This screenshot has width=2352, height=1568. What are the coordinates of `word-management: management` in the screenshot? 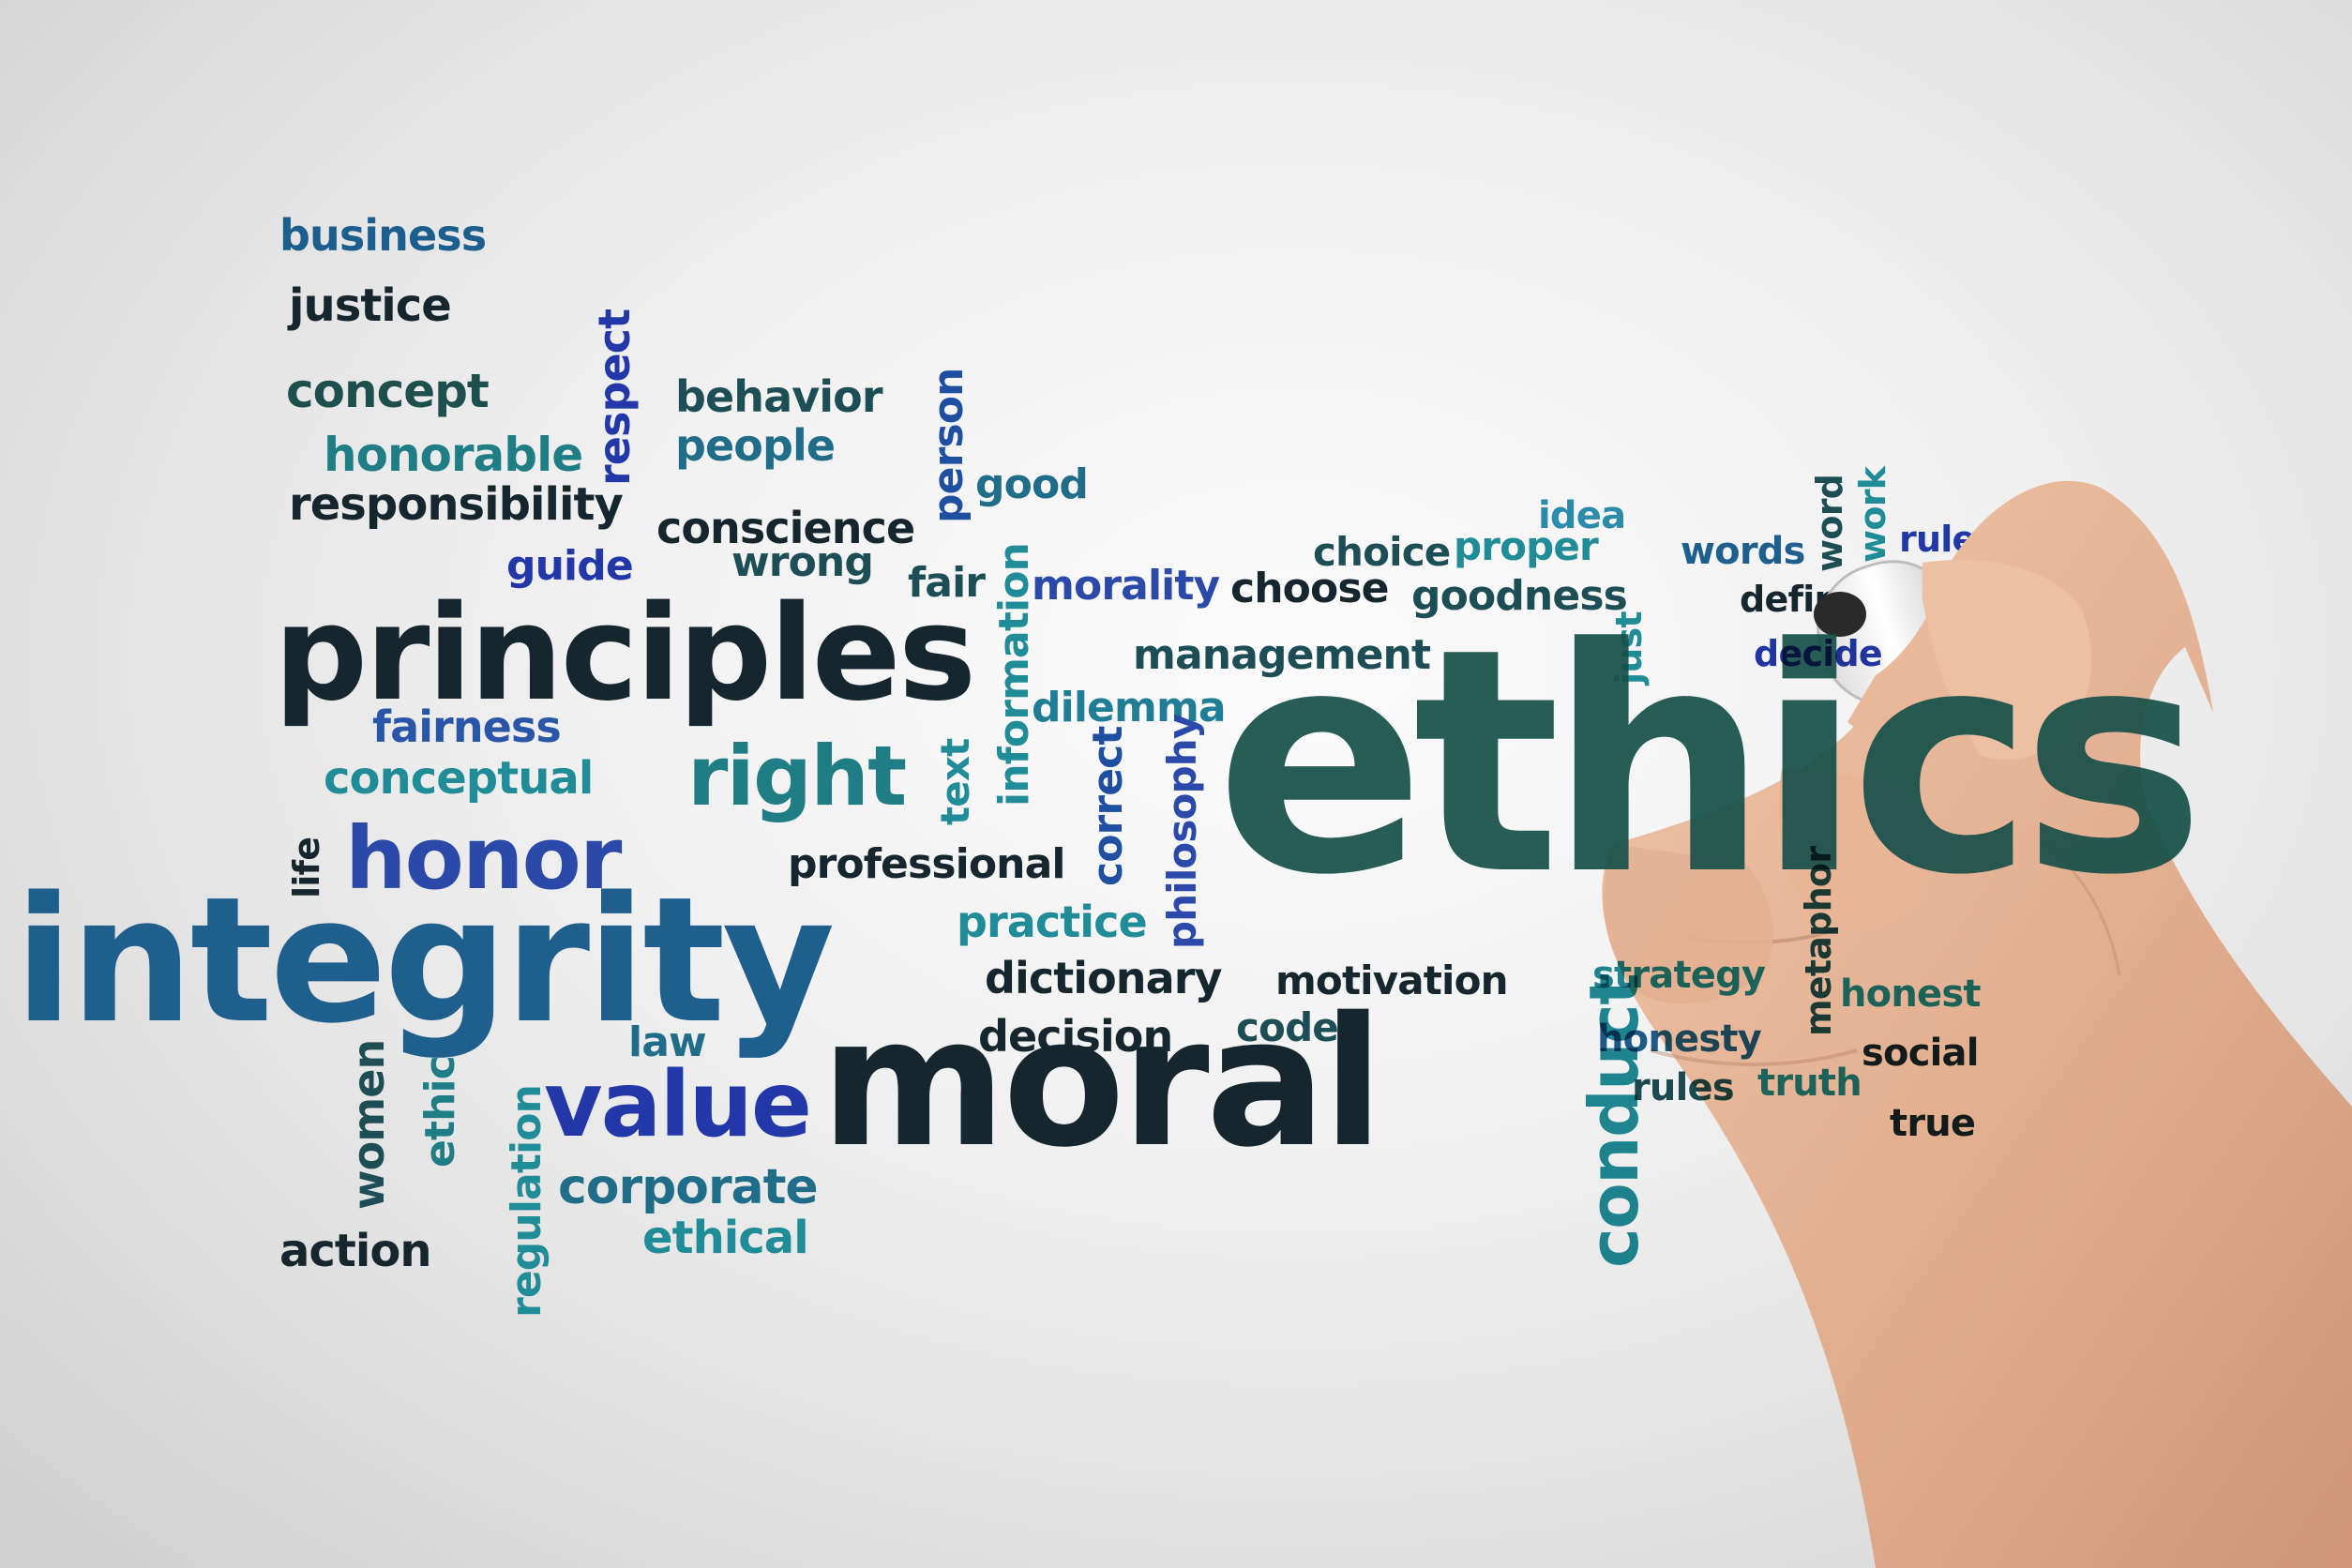 It's located at (1282, 655).